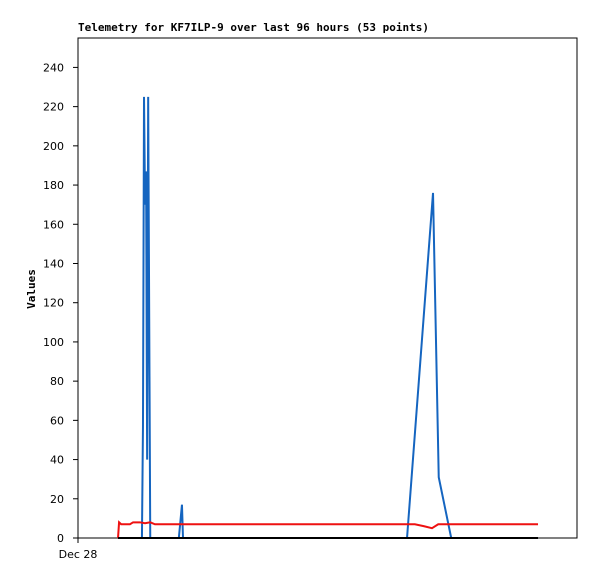  I want to click on y-axis-label: Values, so click(31, 289).